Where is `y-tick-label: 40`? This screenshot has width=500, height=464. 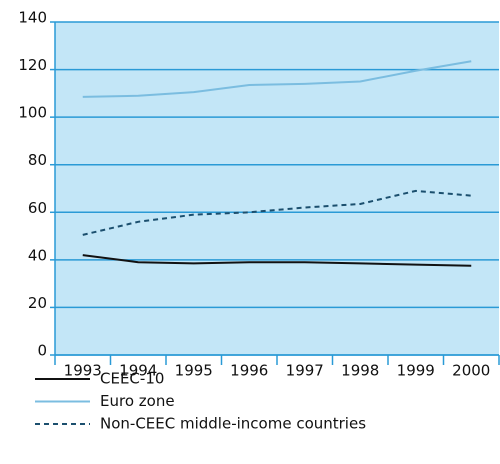
y-tick-label: 40 is located at coordinates (37, 255).